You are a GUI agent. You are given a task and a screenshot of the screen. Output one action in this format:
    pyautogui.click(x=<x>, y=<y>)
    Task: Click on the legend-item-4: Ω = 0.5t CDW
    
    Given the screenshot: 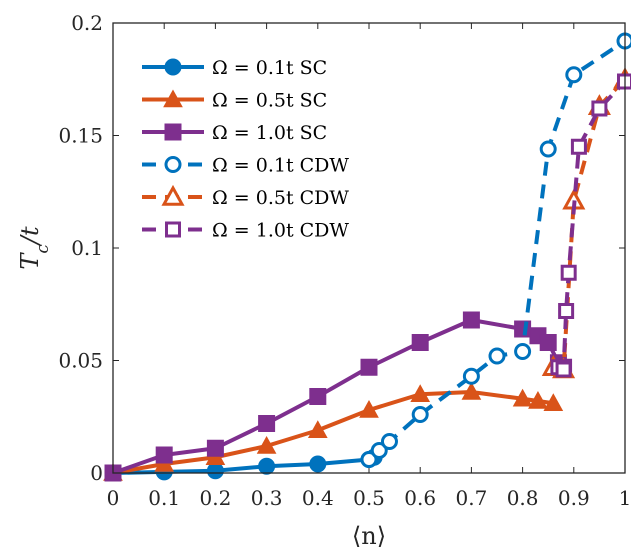 What is the action you would take?
    pyautogui.click(x=245, y=196)
    